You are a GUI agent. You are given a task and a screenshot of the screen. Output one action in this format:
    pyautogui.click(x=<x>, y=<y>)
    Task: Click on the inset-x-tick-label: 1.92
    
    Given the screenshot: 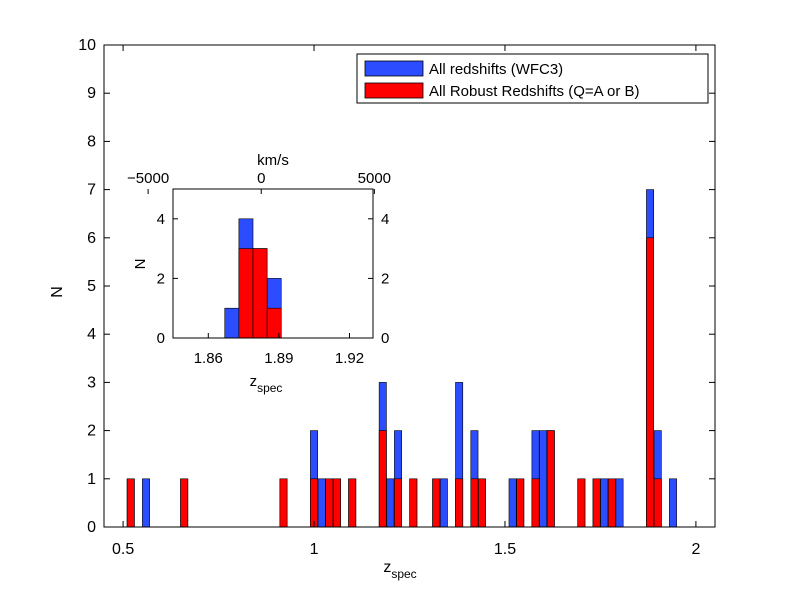 What is the action you would take?
    pyautogui.click(x=349, y=358)
    